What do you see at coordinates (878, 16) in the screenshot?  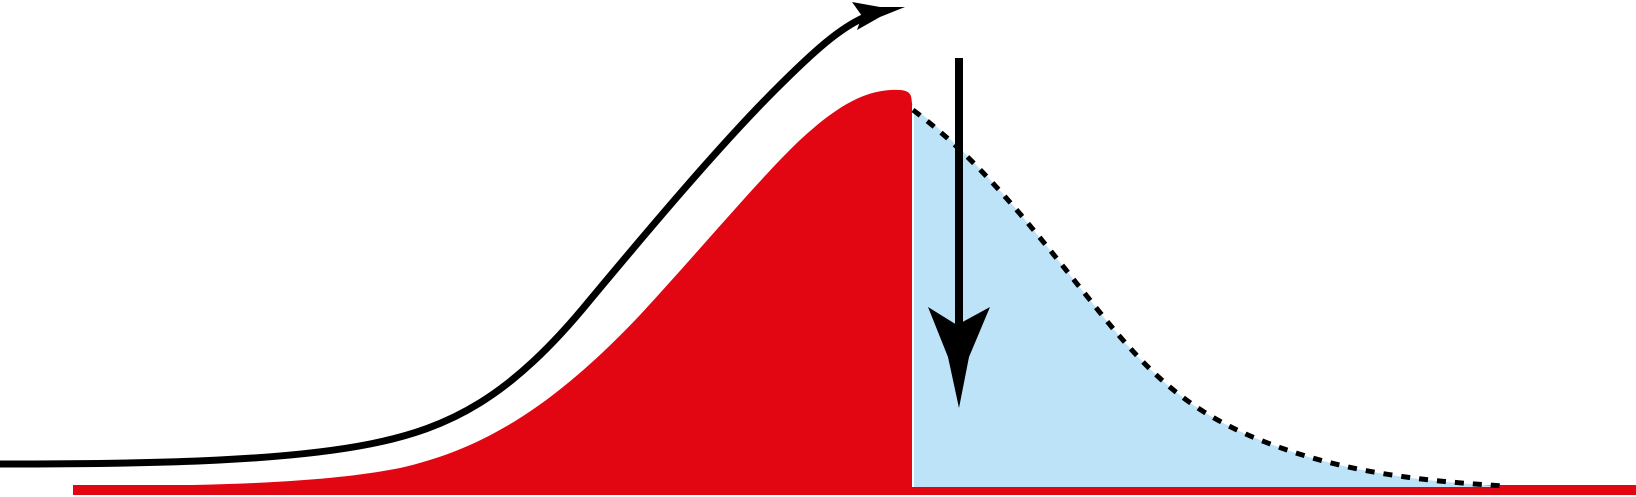 I see `rising-curve-arrowhead-icon` at bounding box center [878, 16].